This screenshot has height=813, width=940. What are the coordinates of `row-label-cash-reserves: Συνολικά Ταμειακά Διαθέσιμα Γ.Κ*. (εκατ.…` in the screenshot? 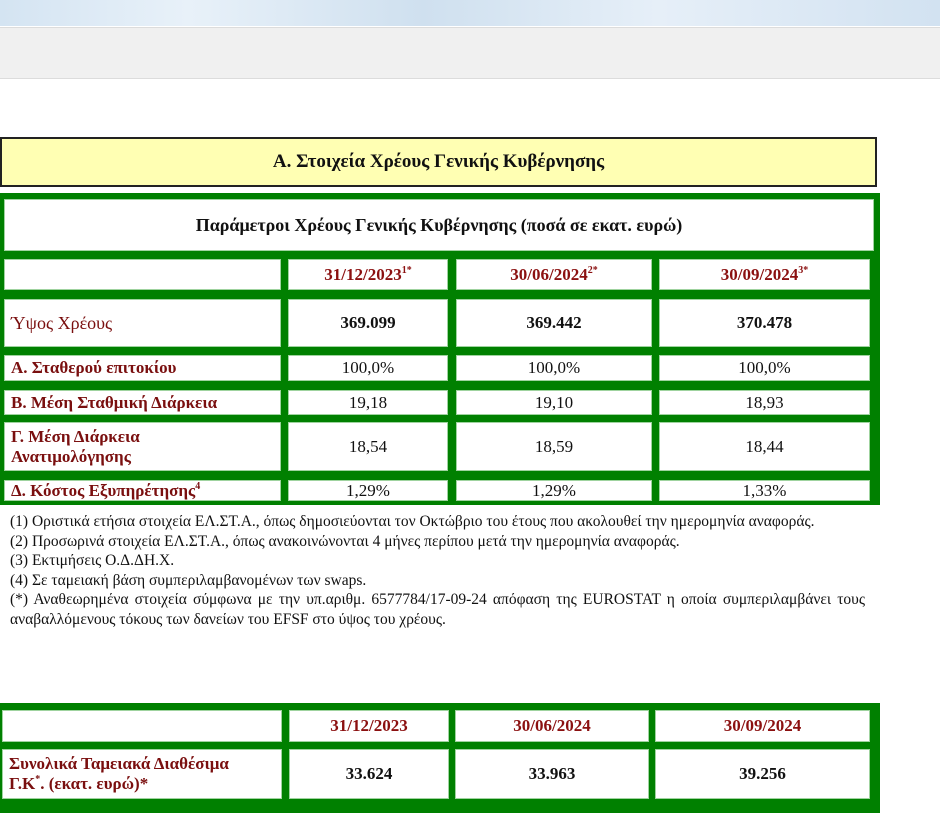 It's located at (142, 774).